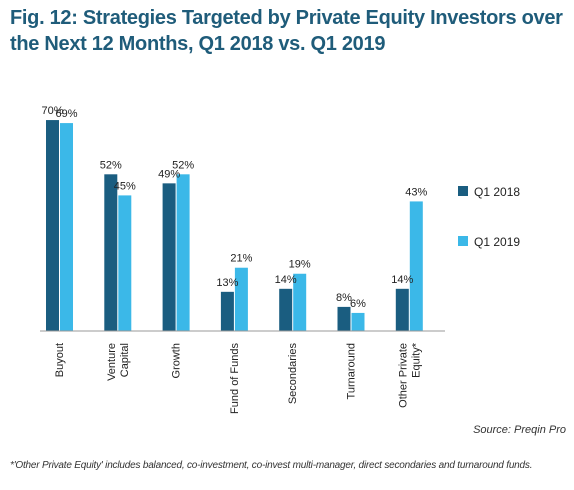 The height and width of the screenshot is (490, 574). What do you see at coordinates (497, 192) in the screenshot?
I see `legend-label-1: Q1 2018` at bounding box center [497, 192].